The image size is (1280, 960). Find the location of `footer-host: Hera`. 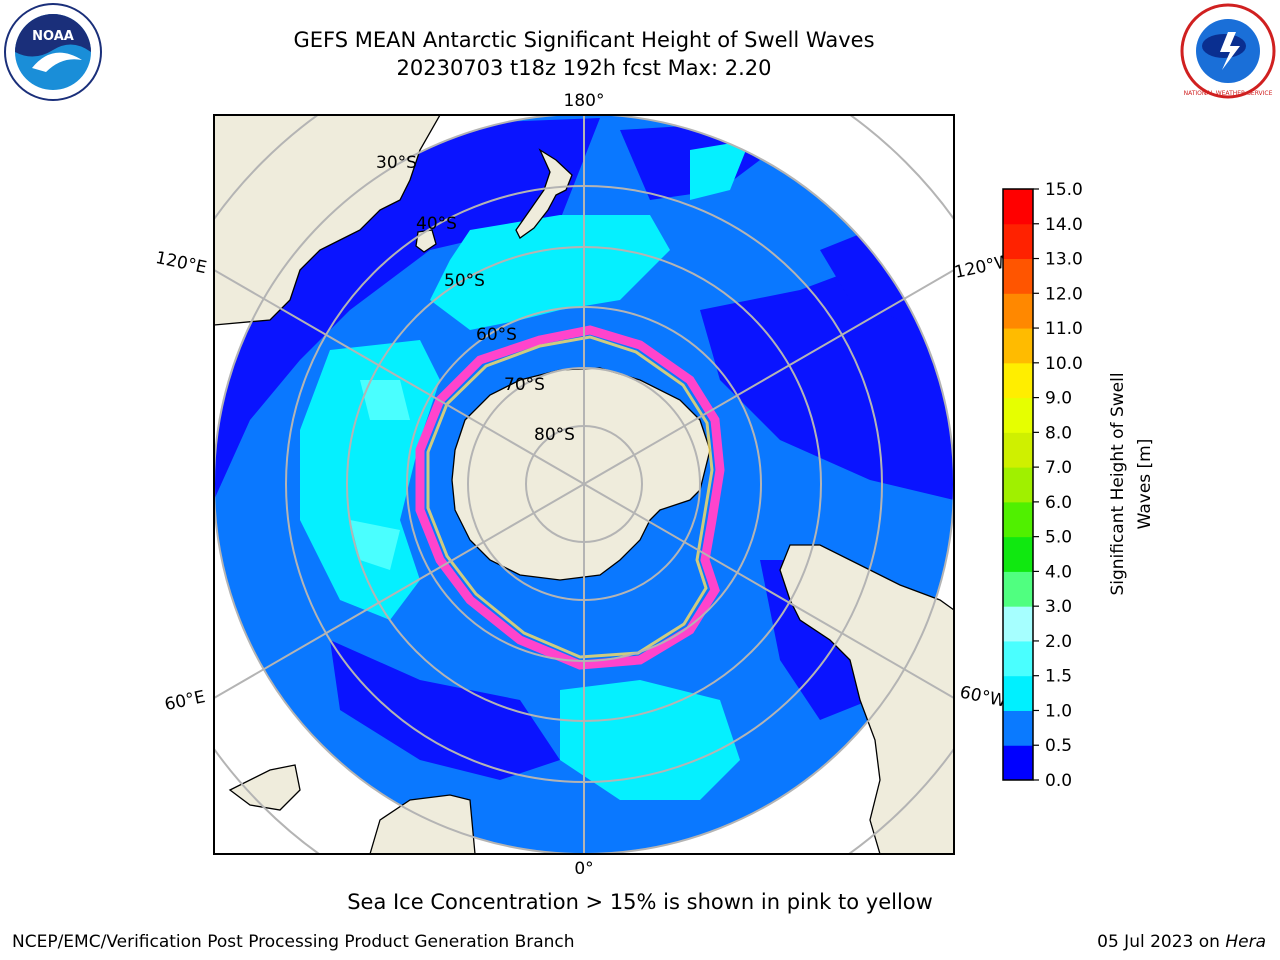

footer-host: Hera is located at coordinates (1245, 942).